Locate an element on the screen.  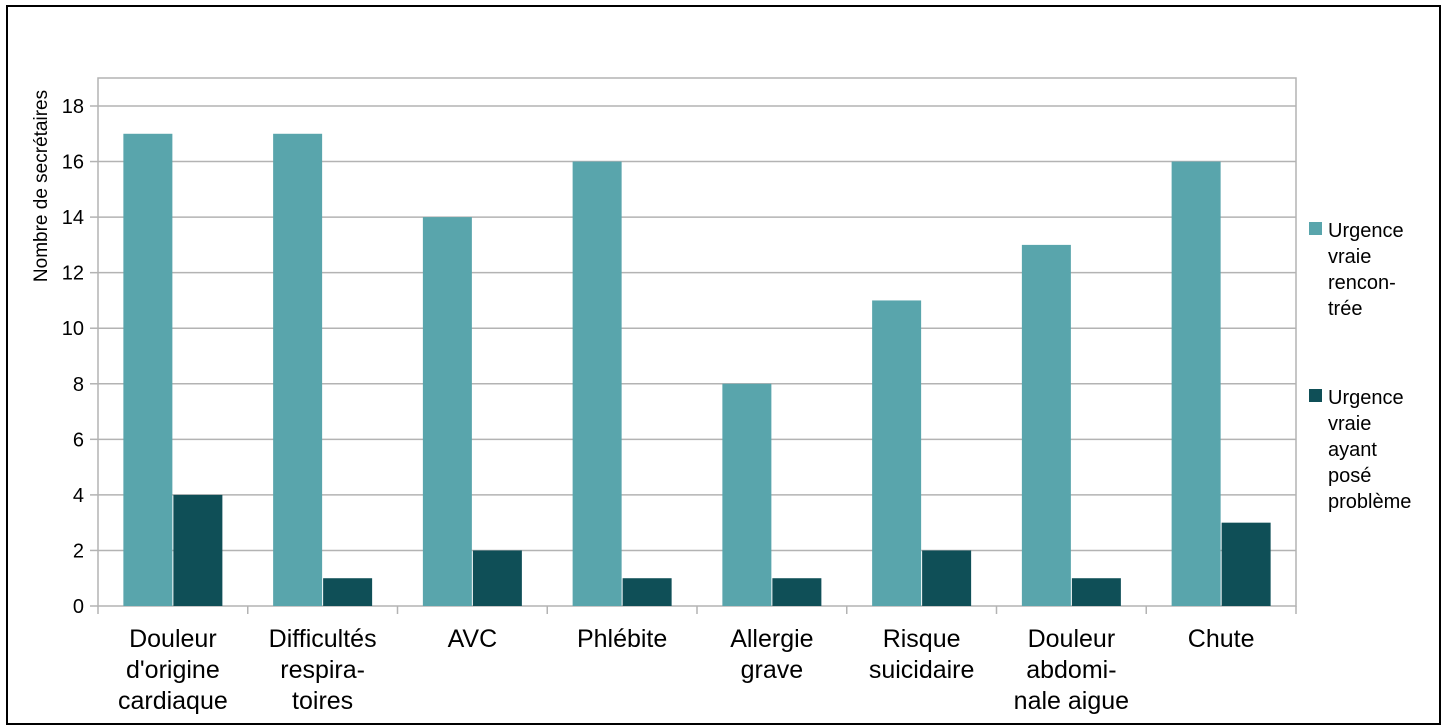
y-tick-label: 0 is located at coordinates (78, 607).